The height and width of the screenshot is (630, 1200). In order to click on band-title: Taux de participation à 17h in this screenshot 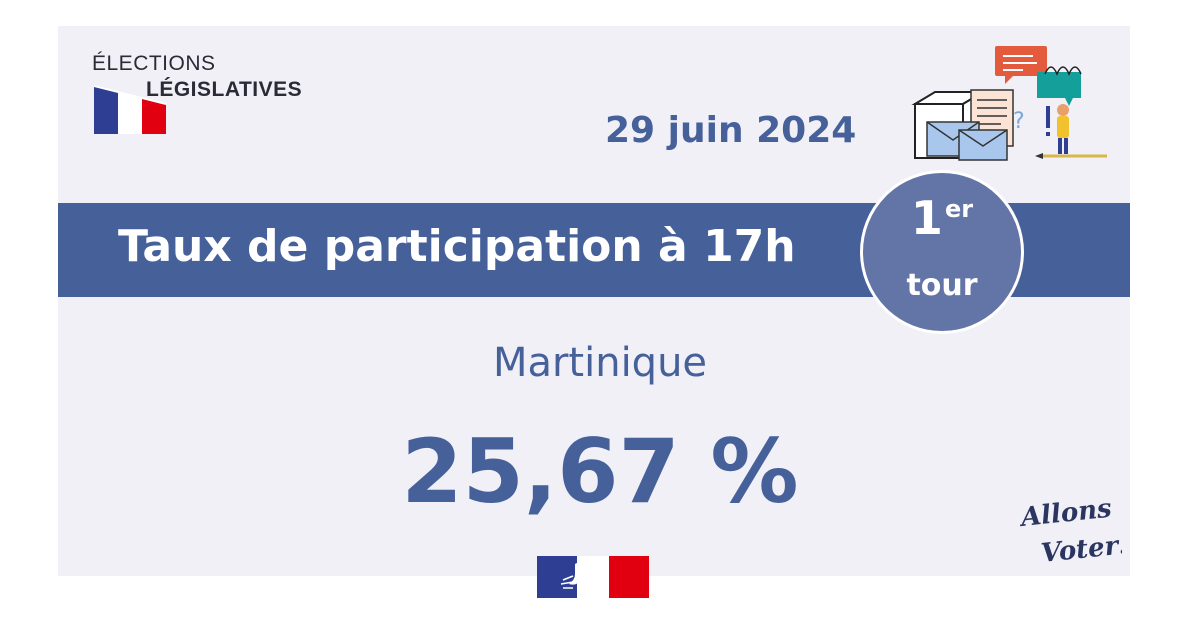, I will do `click(457, 246)`.